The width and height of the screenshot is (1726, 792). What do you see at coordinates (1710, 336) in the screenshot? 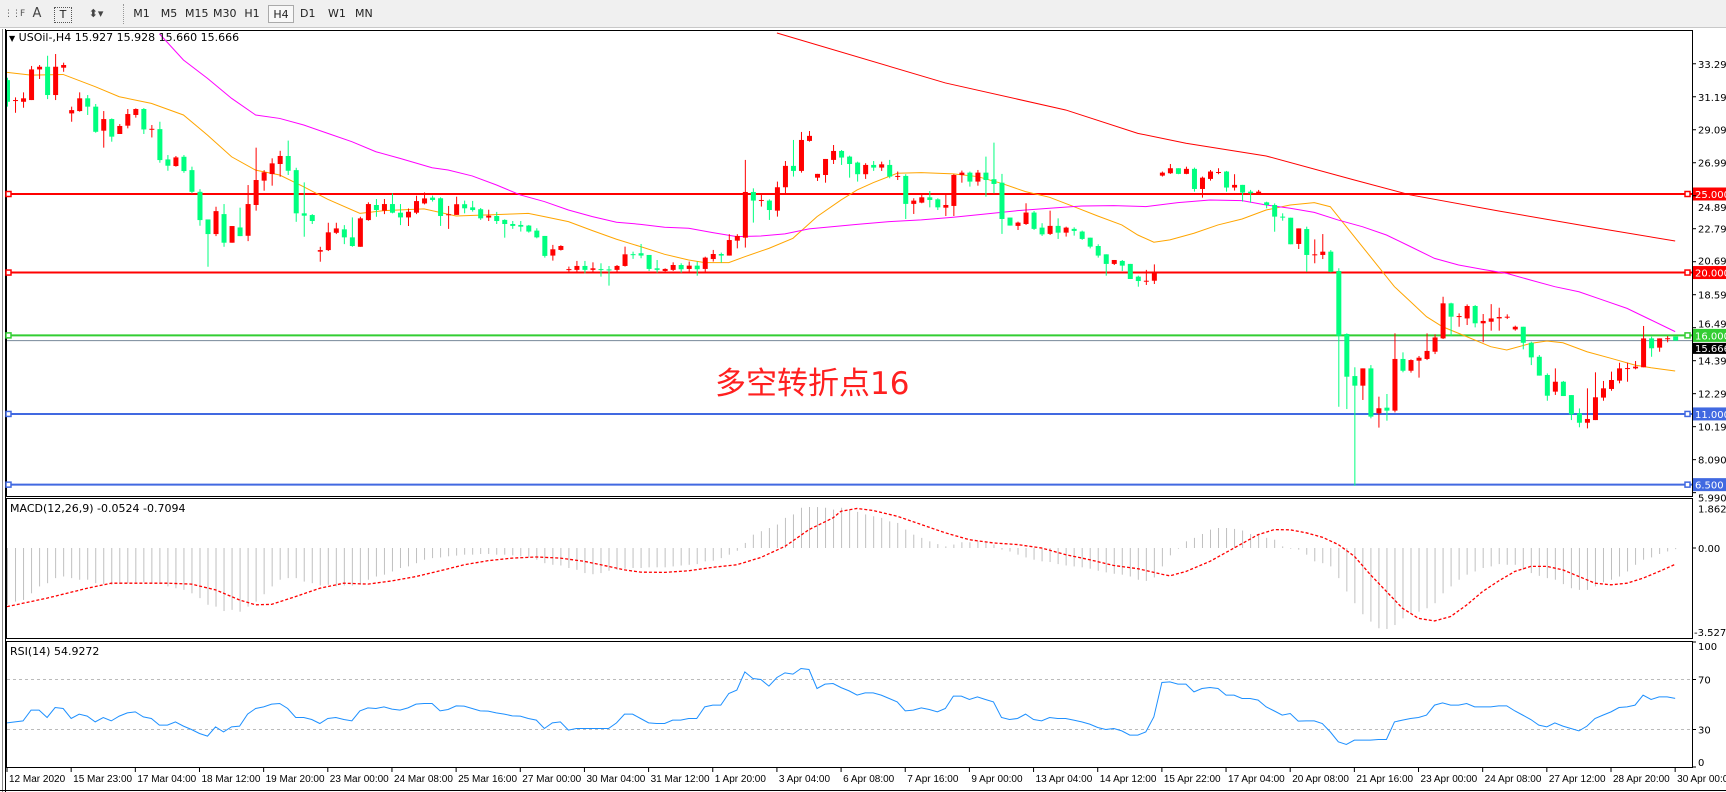
I see `level-price-label: 16.000` at bounding box center [1710, 336].